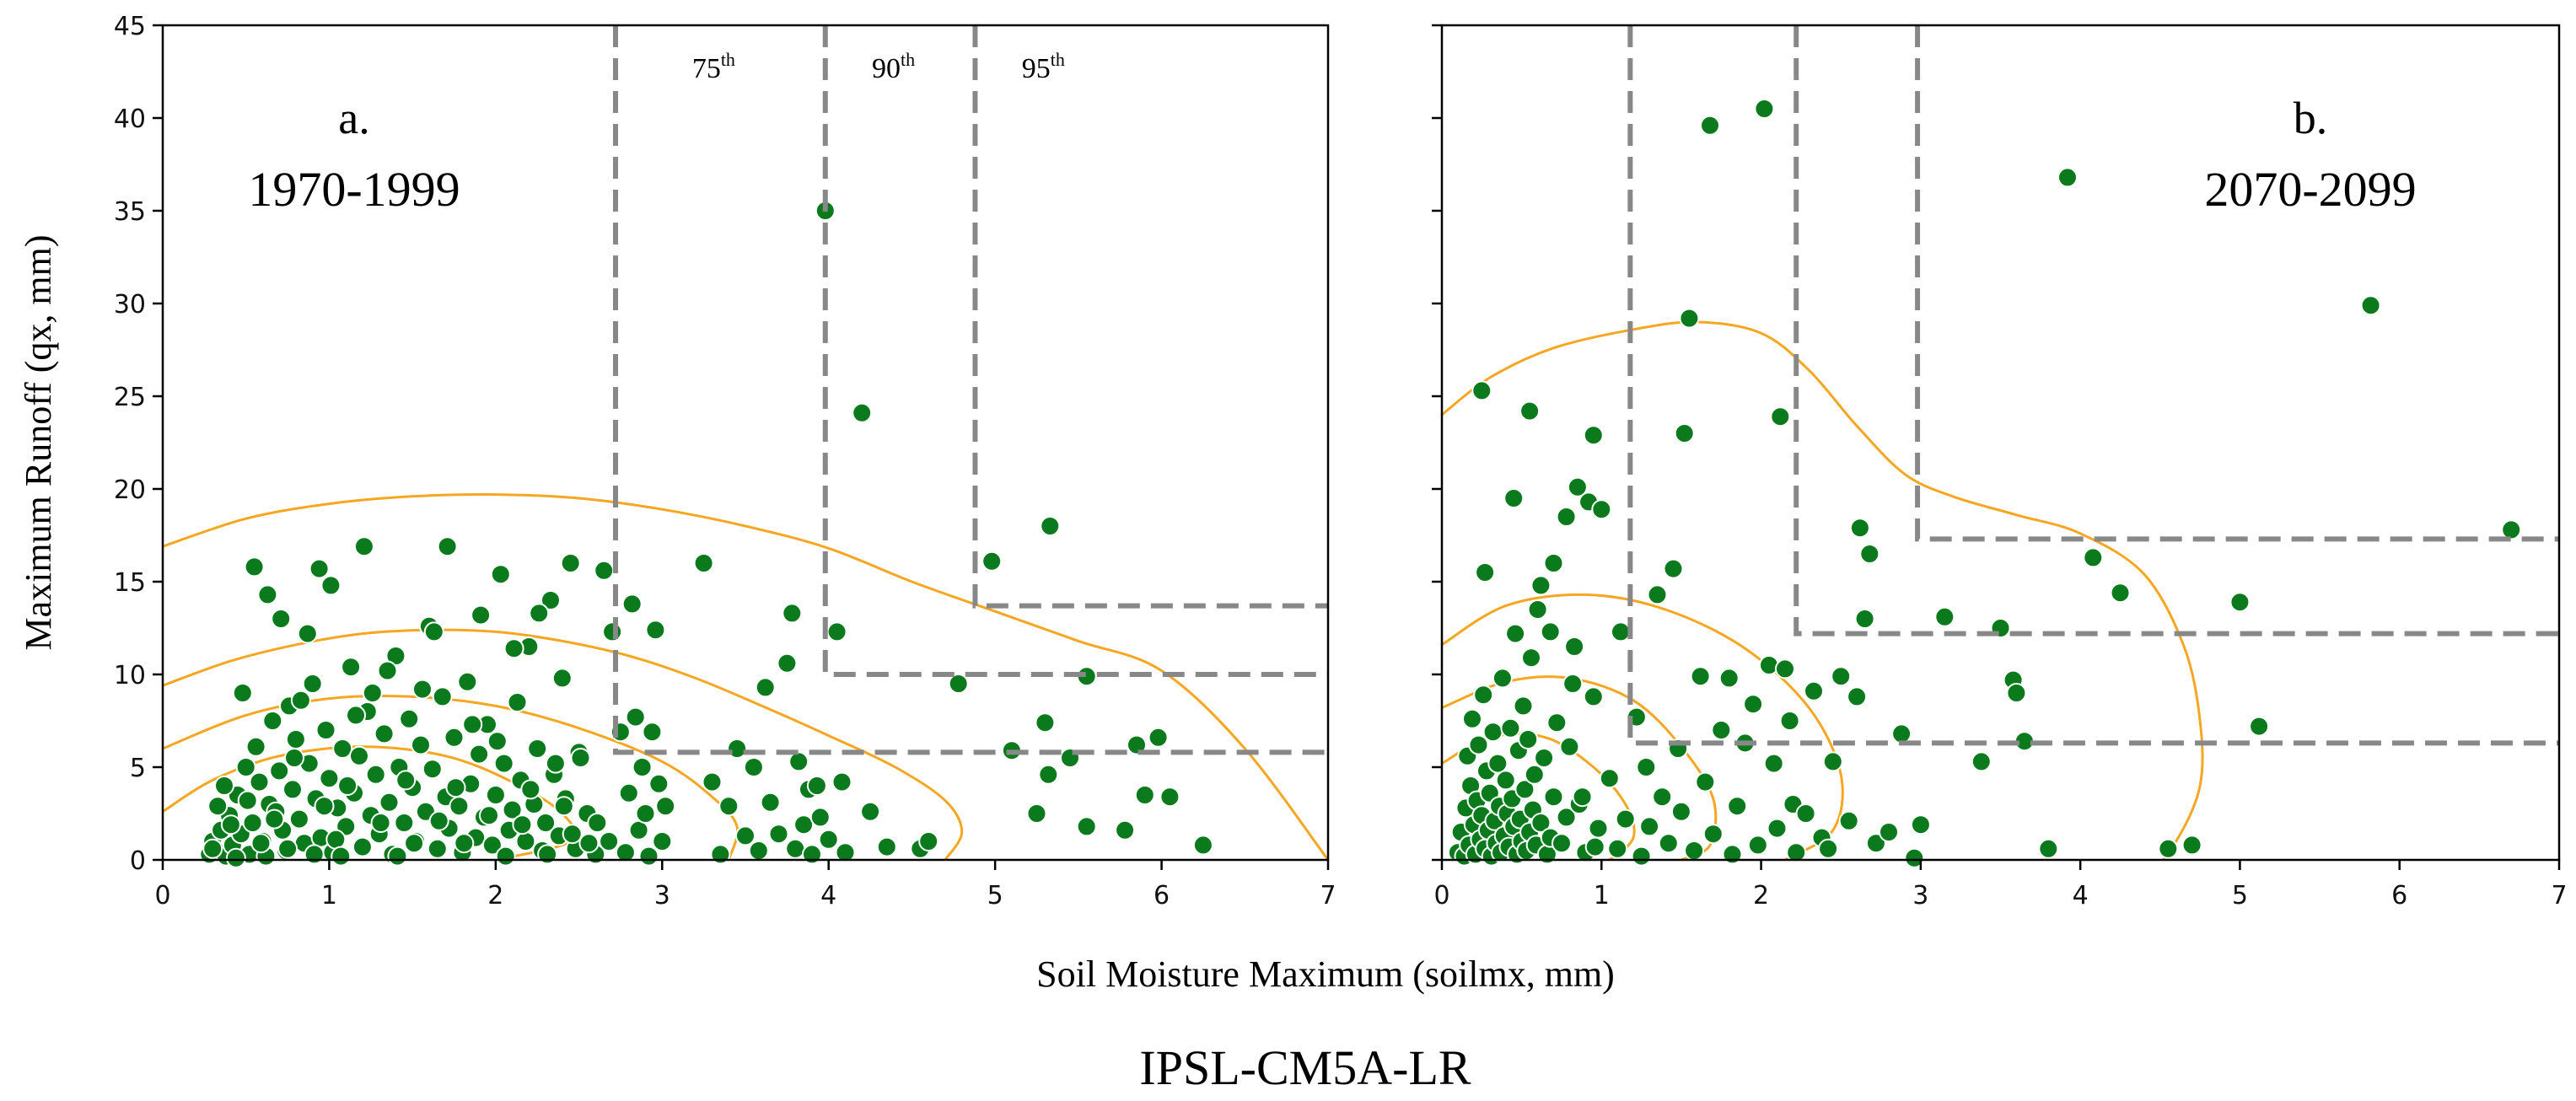 This screenshot has height=1101, width=2576. I want to click on x-tick-label: 4, so click(2081, 896).